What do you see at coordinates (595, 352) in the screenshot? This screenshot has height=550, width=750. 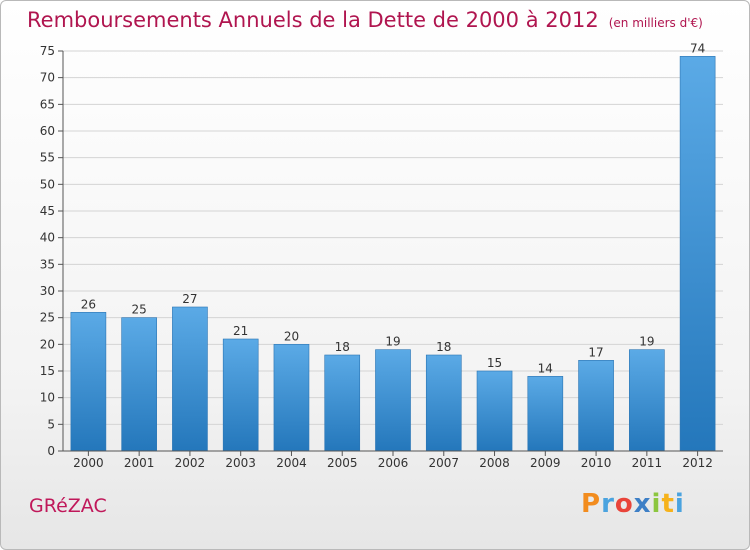 I see `bar-value-label: 17` at bounding box center [595, 352].